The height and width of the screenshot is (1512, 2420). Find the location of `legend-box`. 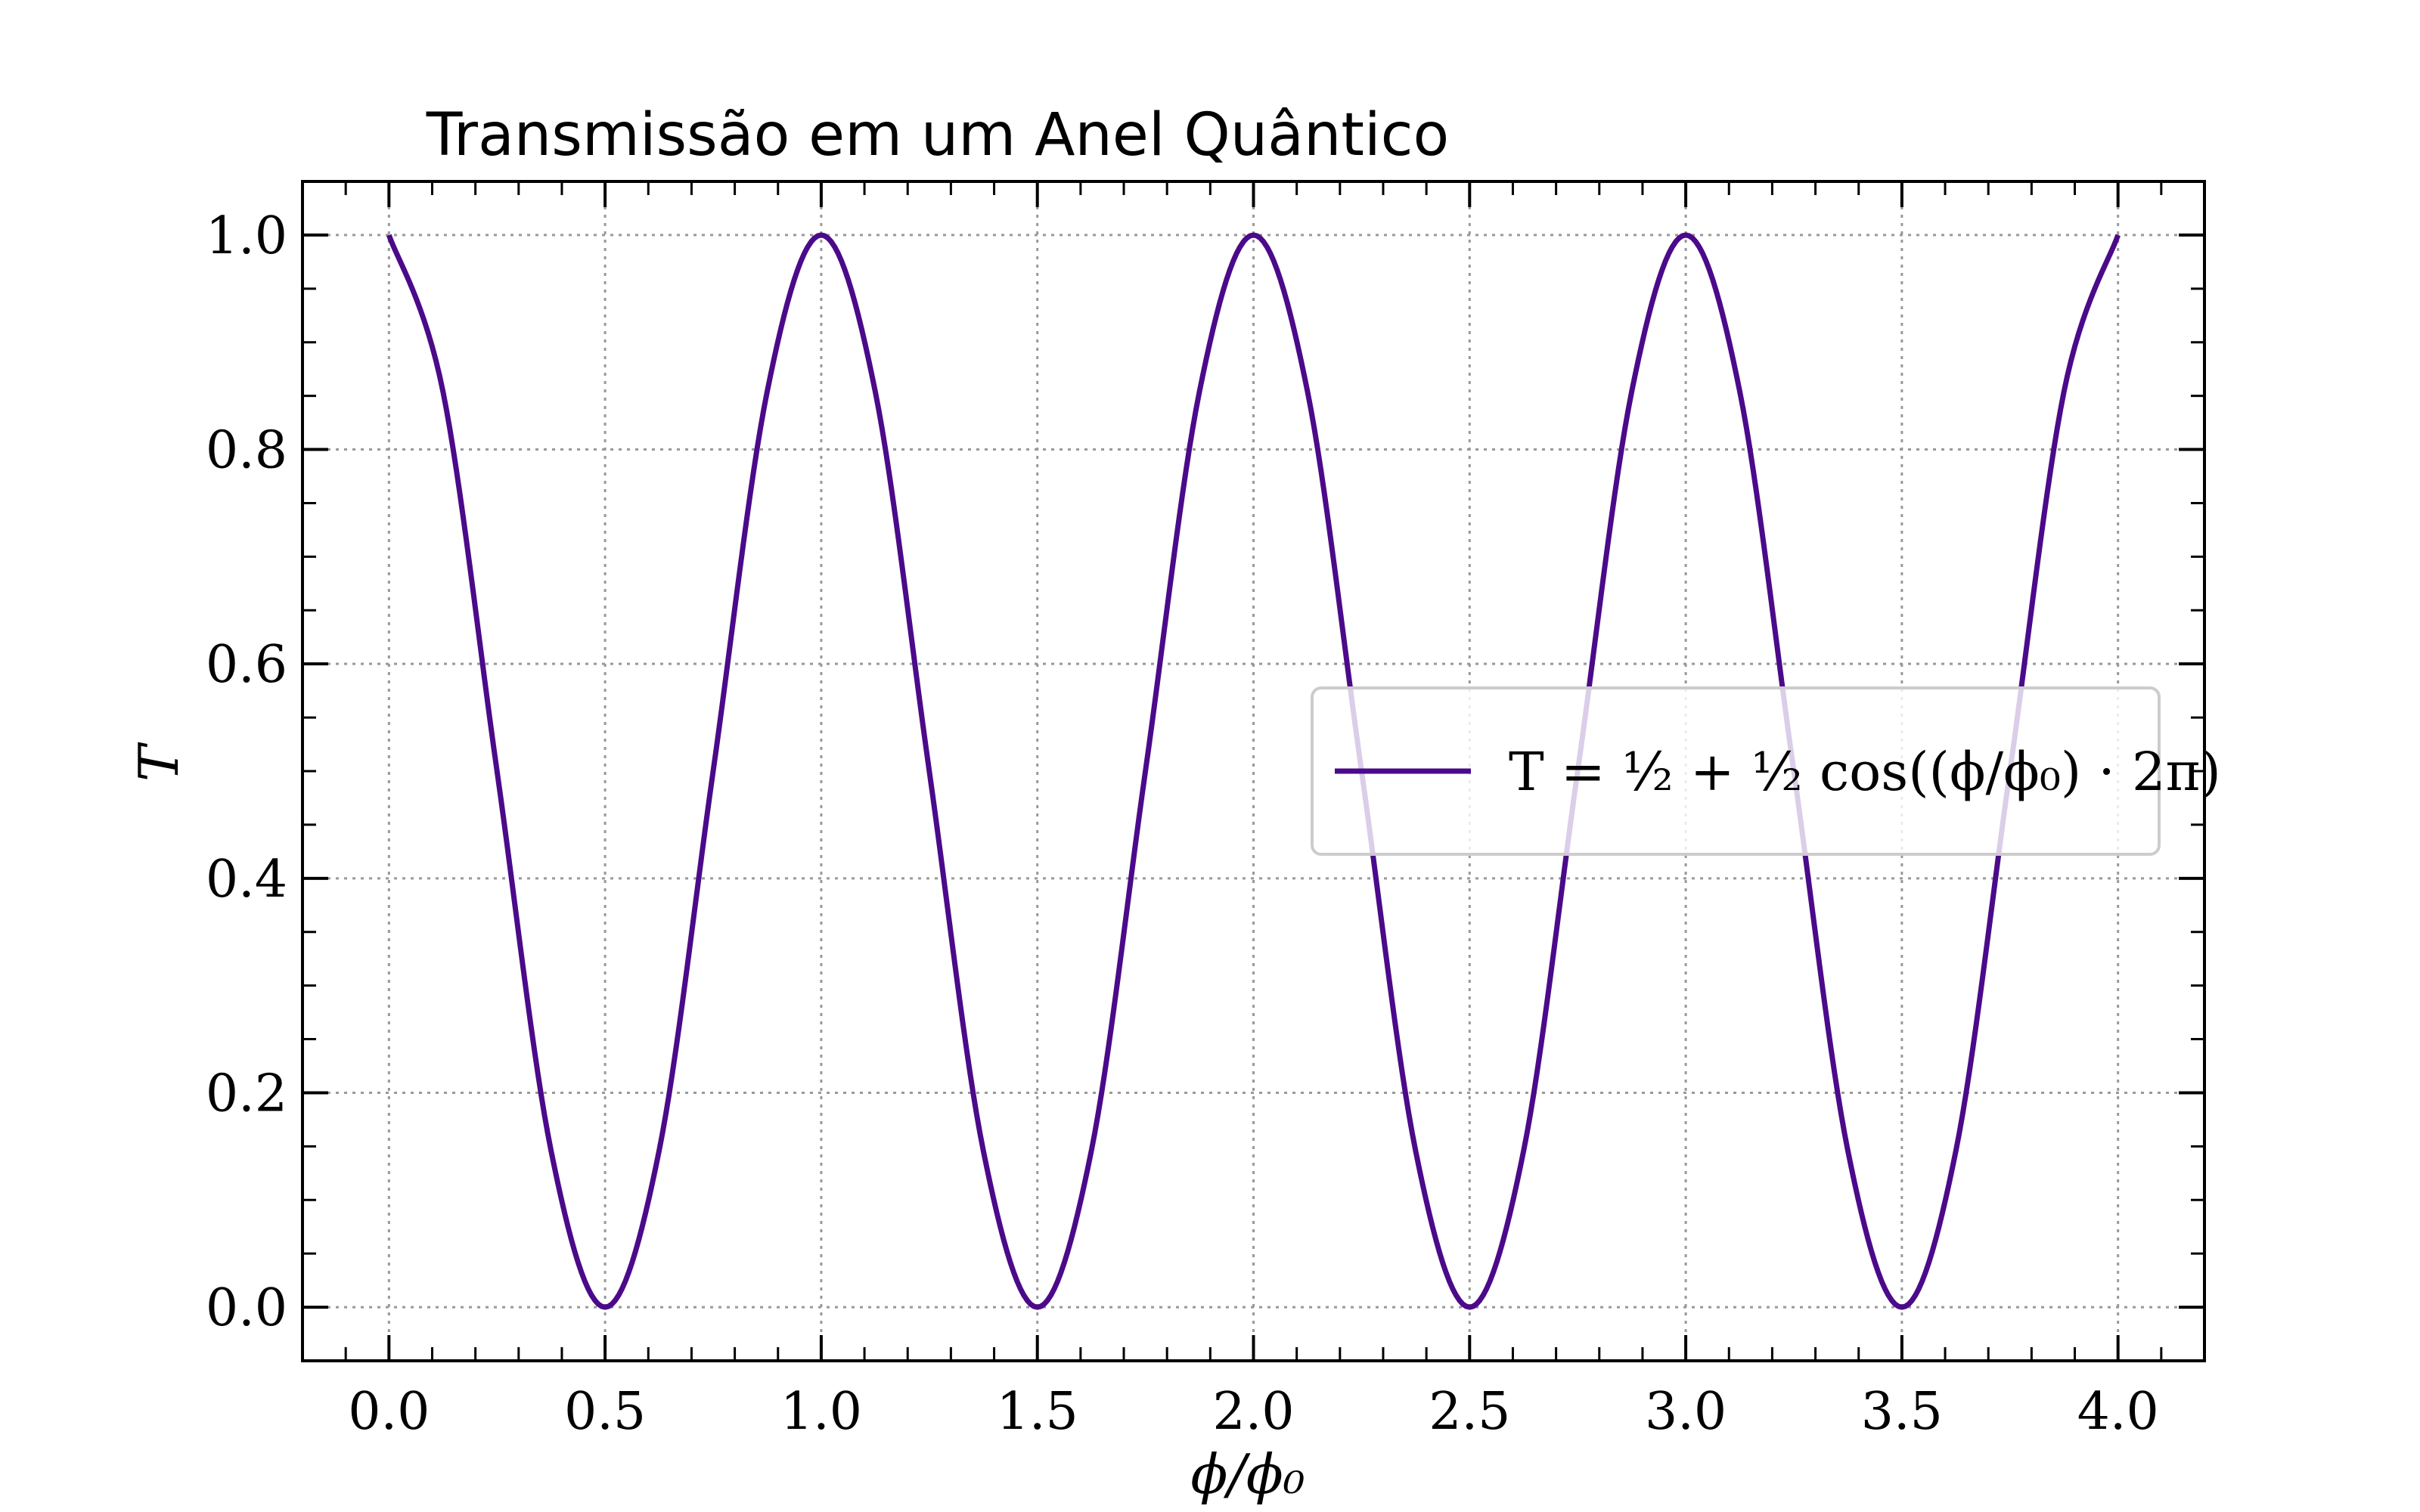

legend-box is located at coordinates (1736, 771).